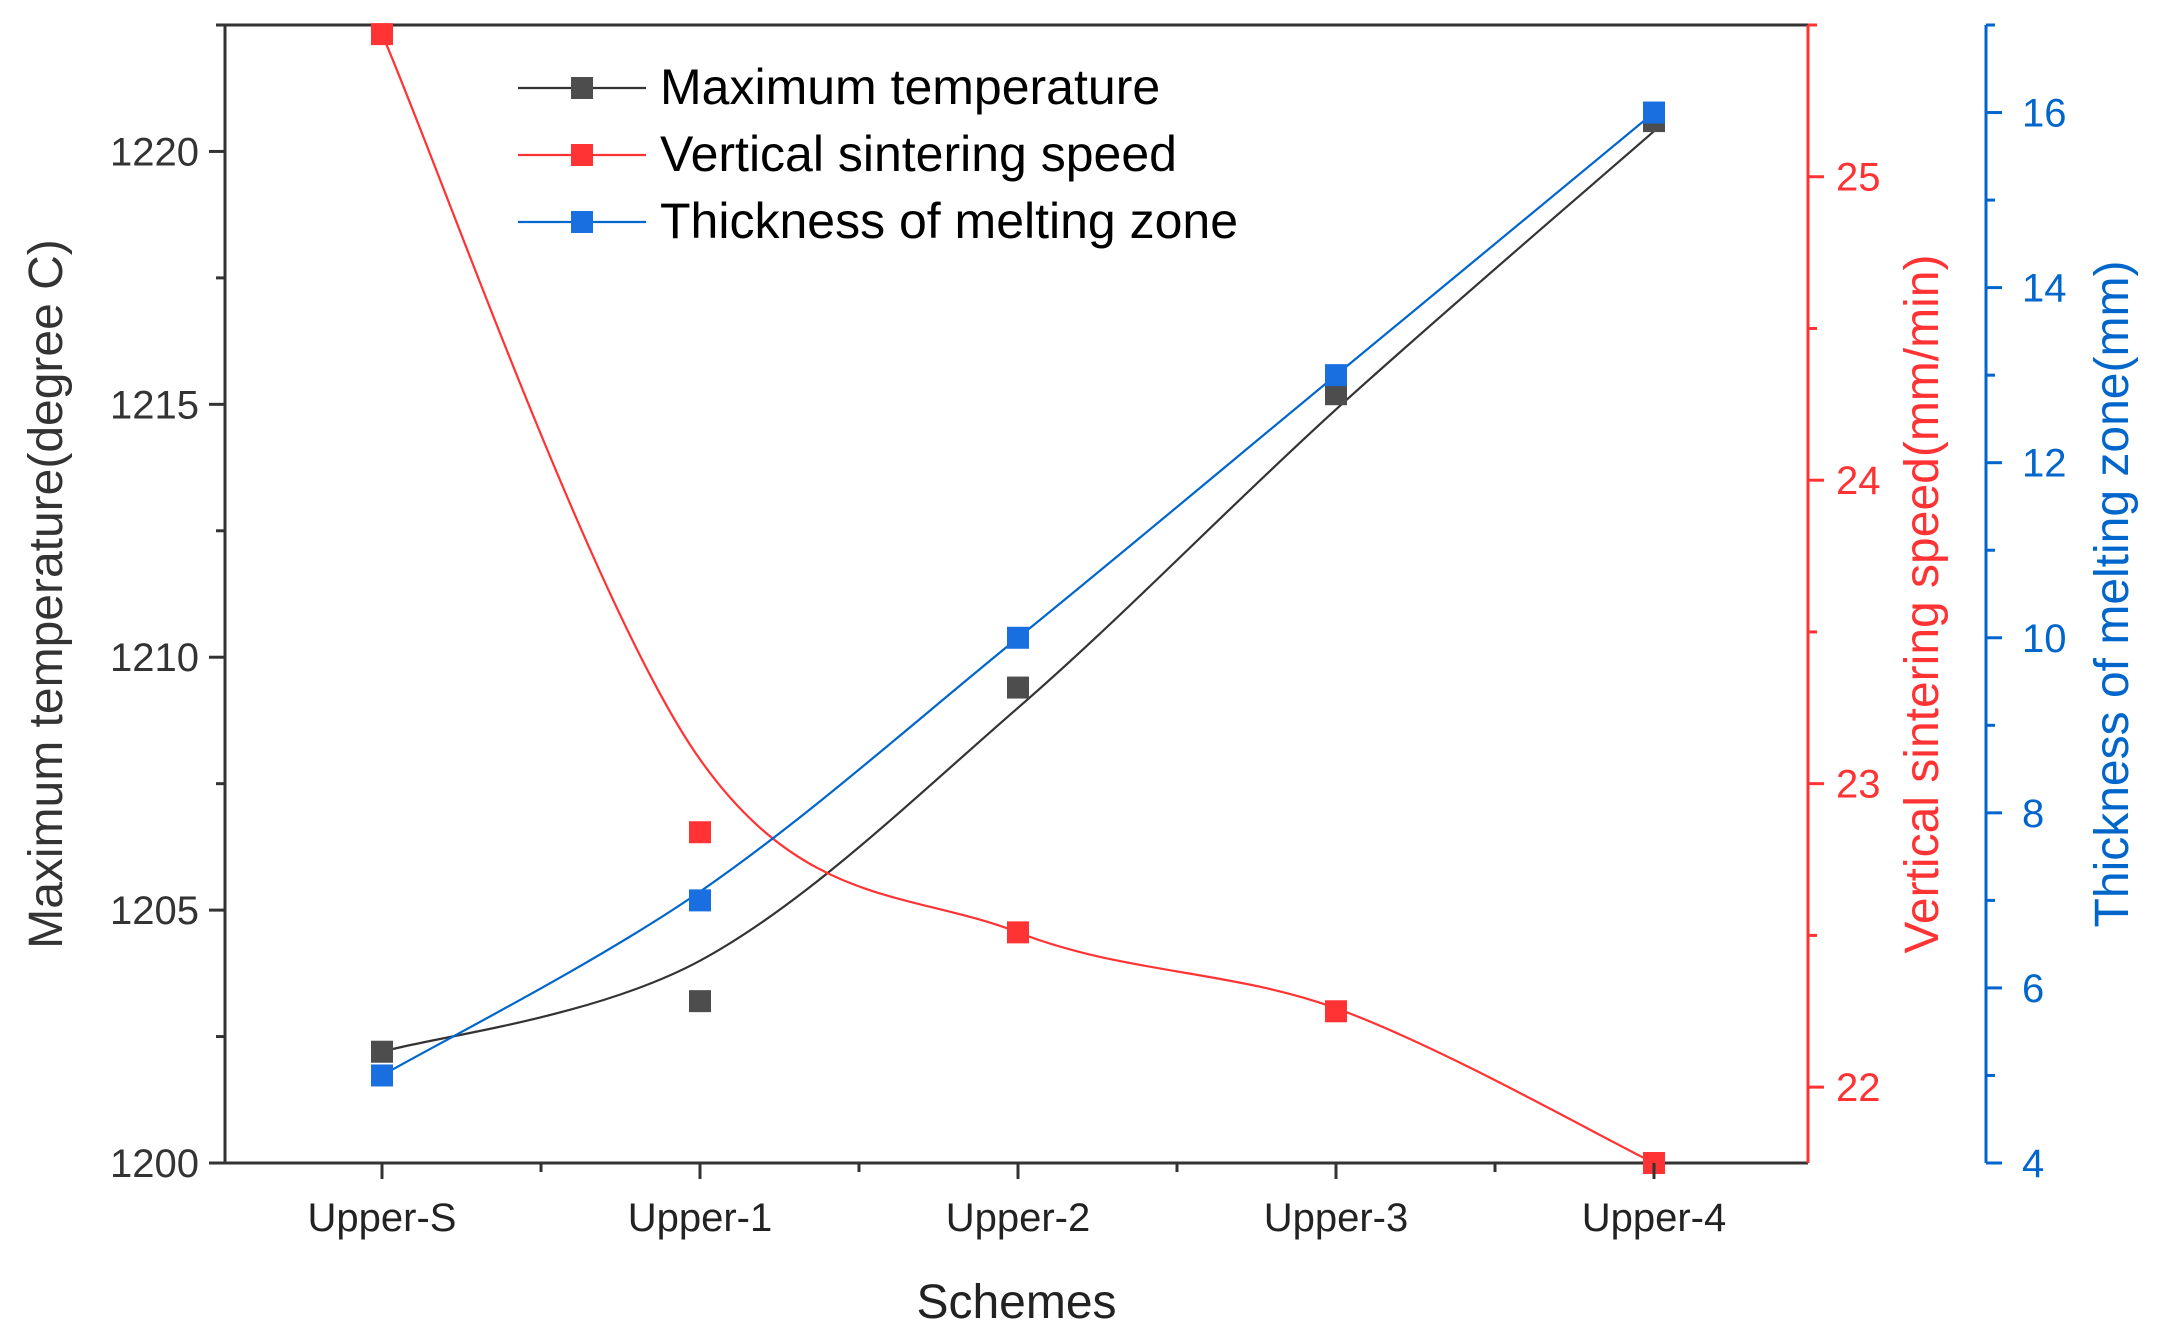 The height and width of the screenshot is (1338, 2162). Describe the element at coordinates (582, 88) in the screenshot. I see `legend-marker-max-temperature` at that location.